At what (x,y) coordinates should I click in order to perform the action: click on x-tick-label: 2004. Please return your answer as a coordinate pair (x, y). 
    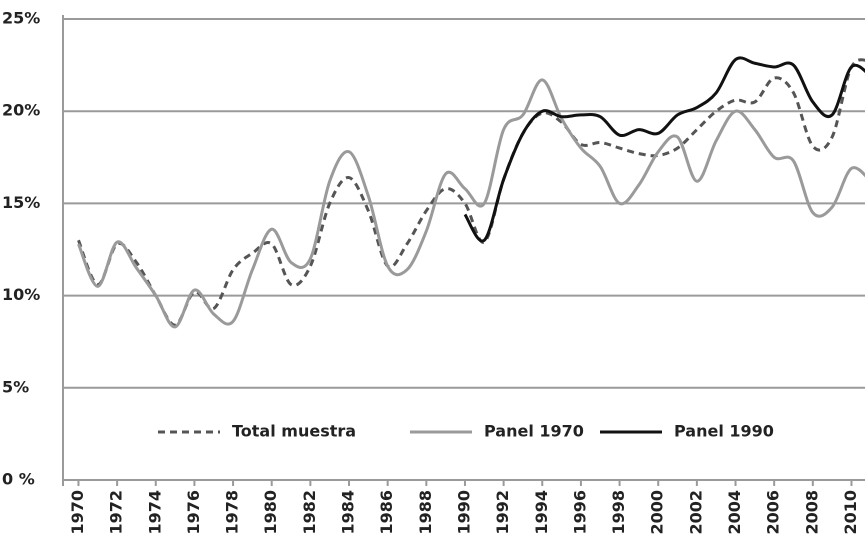
    Looking at the image, I should click on (734, 512).